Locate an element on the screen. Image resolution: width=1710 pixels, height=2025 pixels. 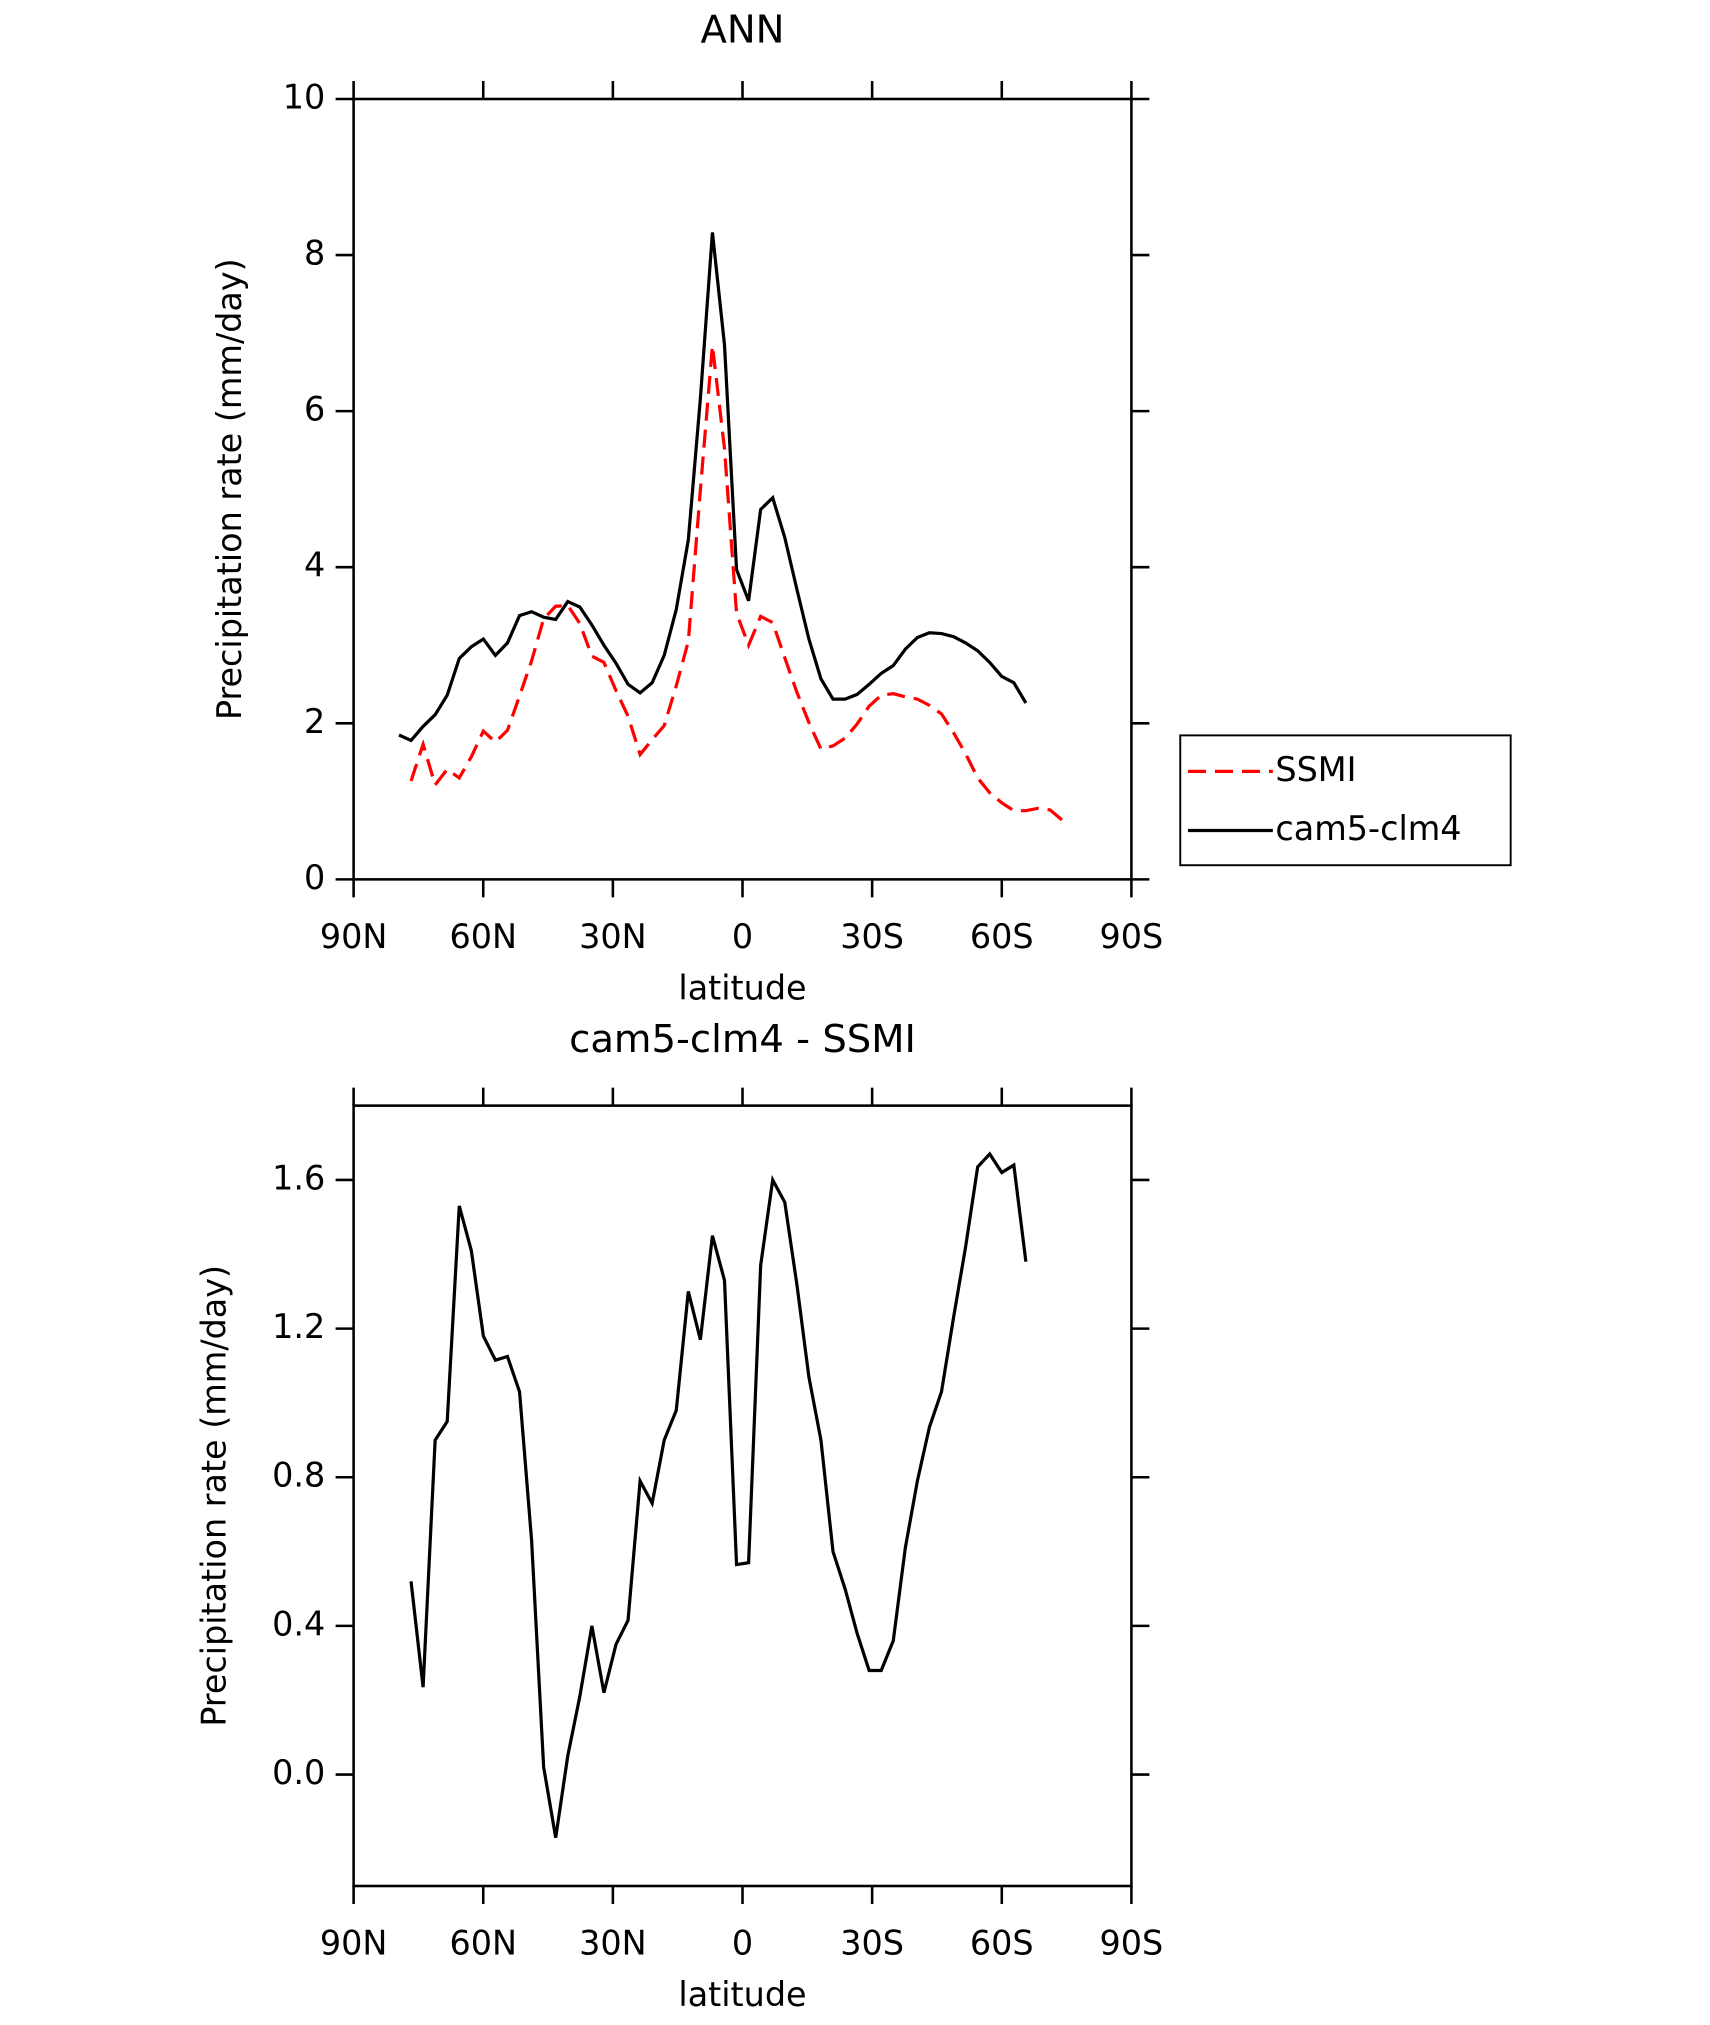
y-tick-label: 0 is located at coordinates (314, 877).